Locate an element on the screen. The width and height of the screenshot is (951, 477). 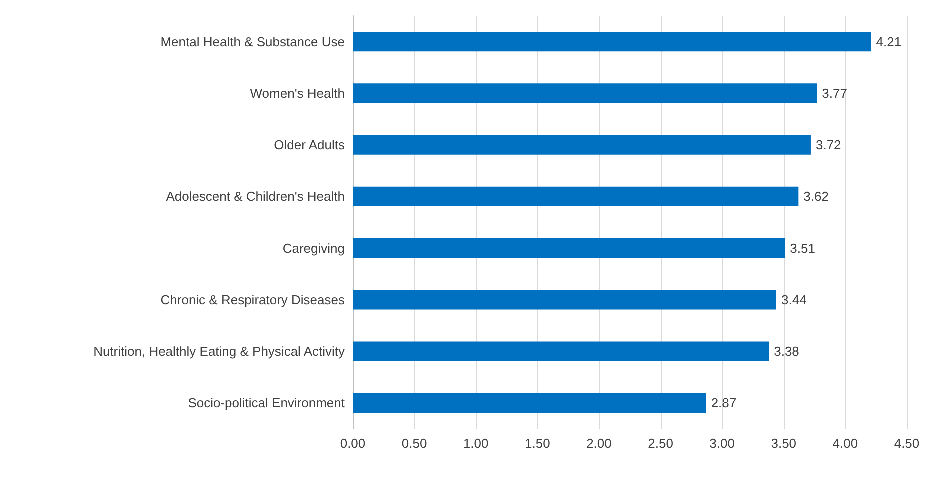
y-tick-label: Socio-political Environment is located at coordinates (267, 403).